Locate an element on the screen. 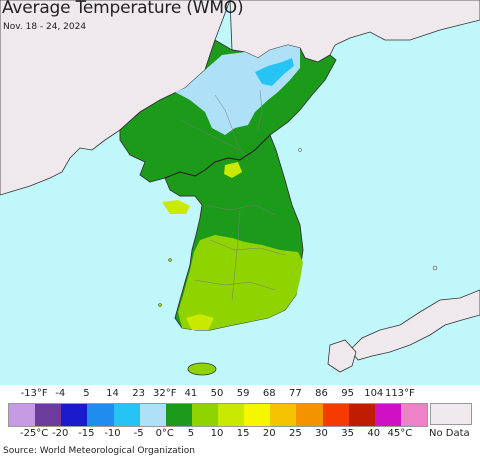 The width and height of the screenshot is (480, 460). legend-tick-label: 77 is located at coordinates (295, 393).